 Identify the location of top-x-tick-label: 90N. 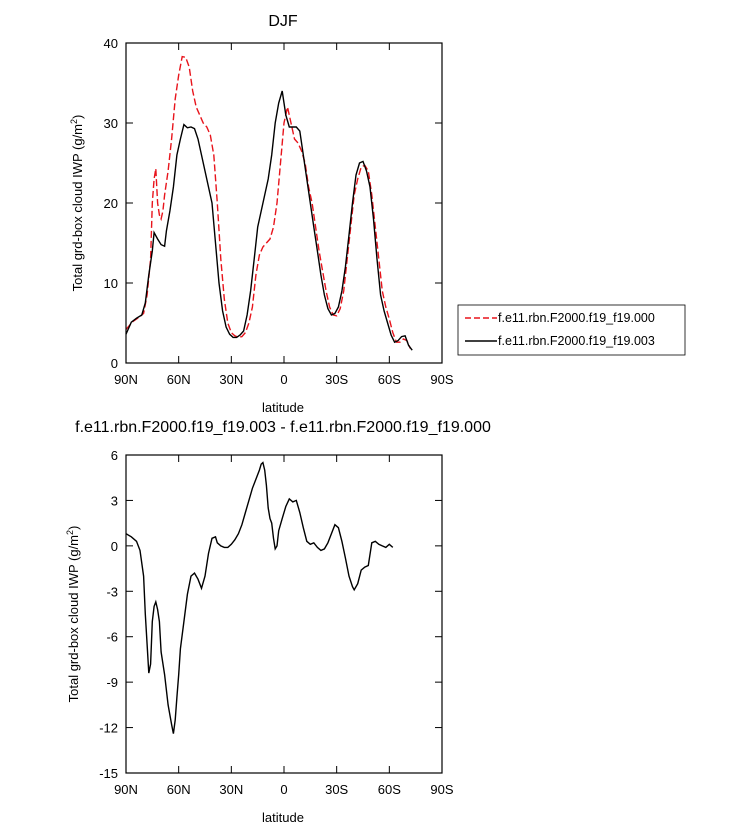
(126, 379).